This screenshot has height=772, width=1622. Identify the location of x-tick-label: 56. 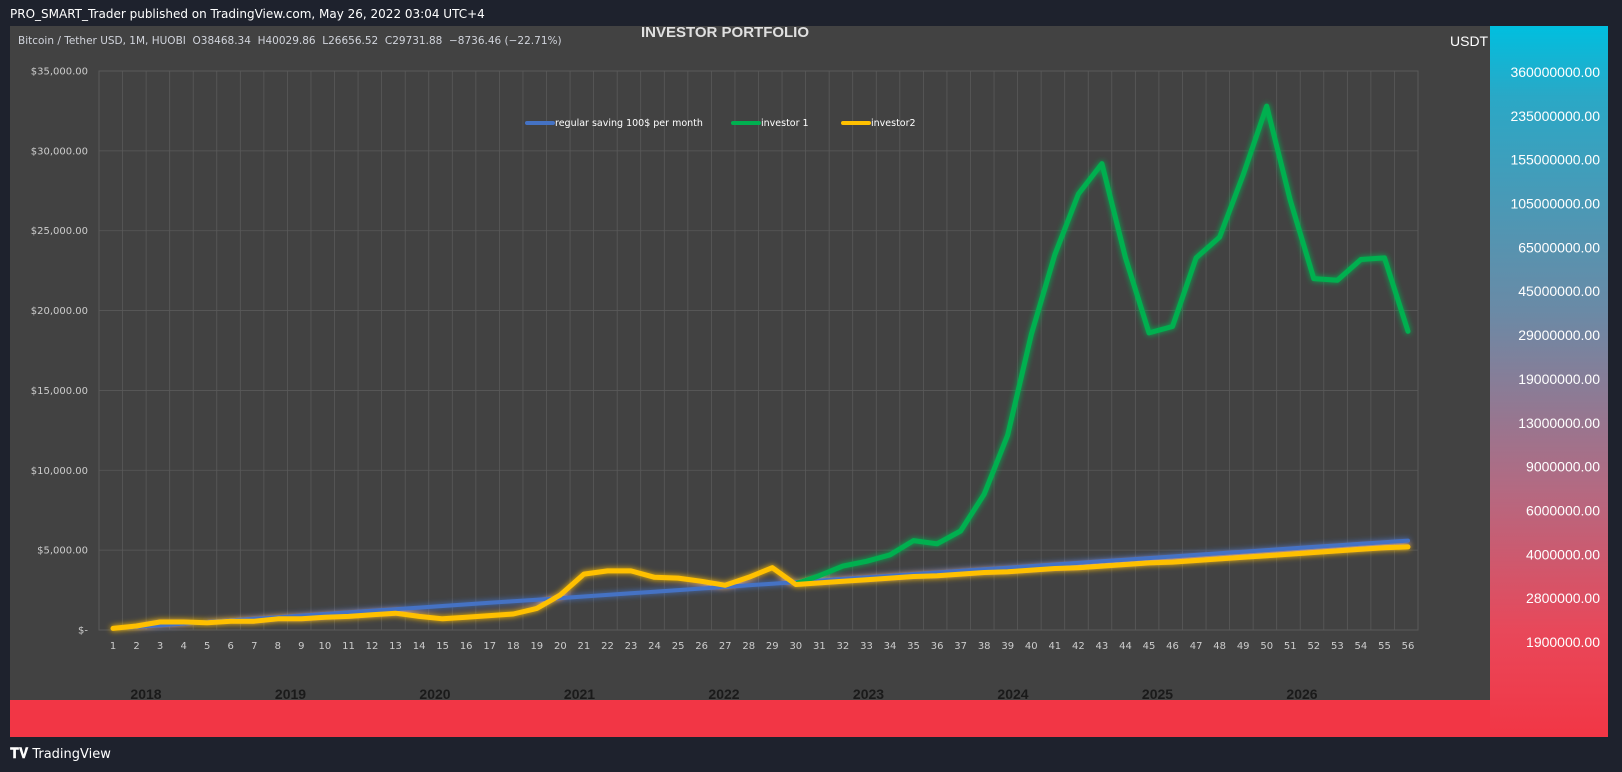
(1408, 646).